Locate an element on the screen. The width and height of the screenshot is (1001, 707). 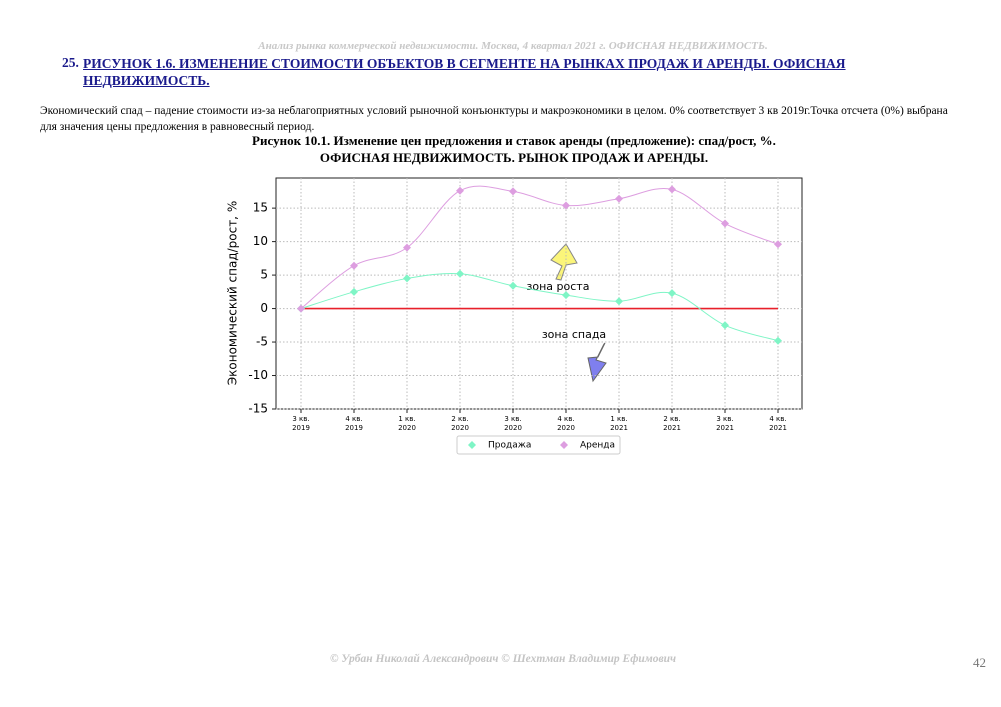
y-tick-label: 15 is located at coordinates (260, 208).